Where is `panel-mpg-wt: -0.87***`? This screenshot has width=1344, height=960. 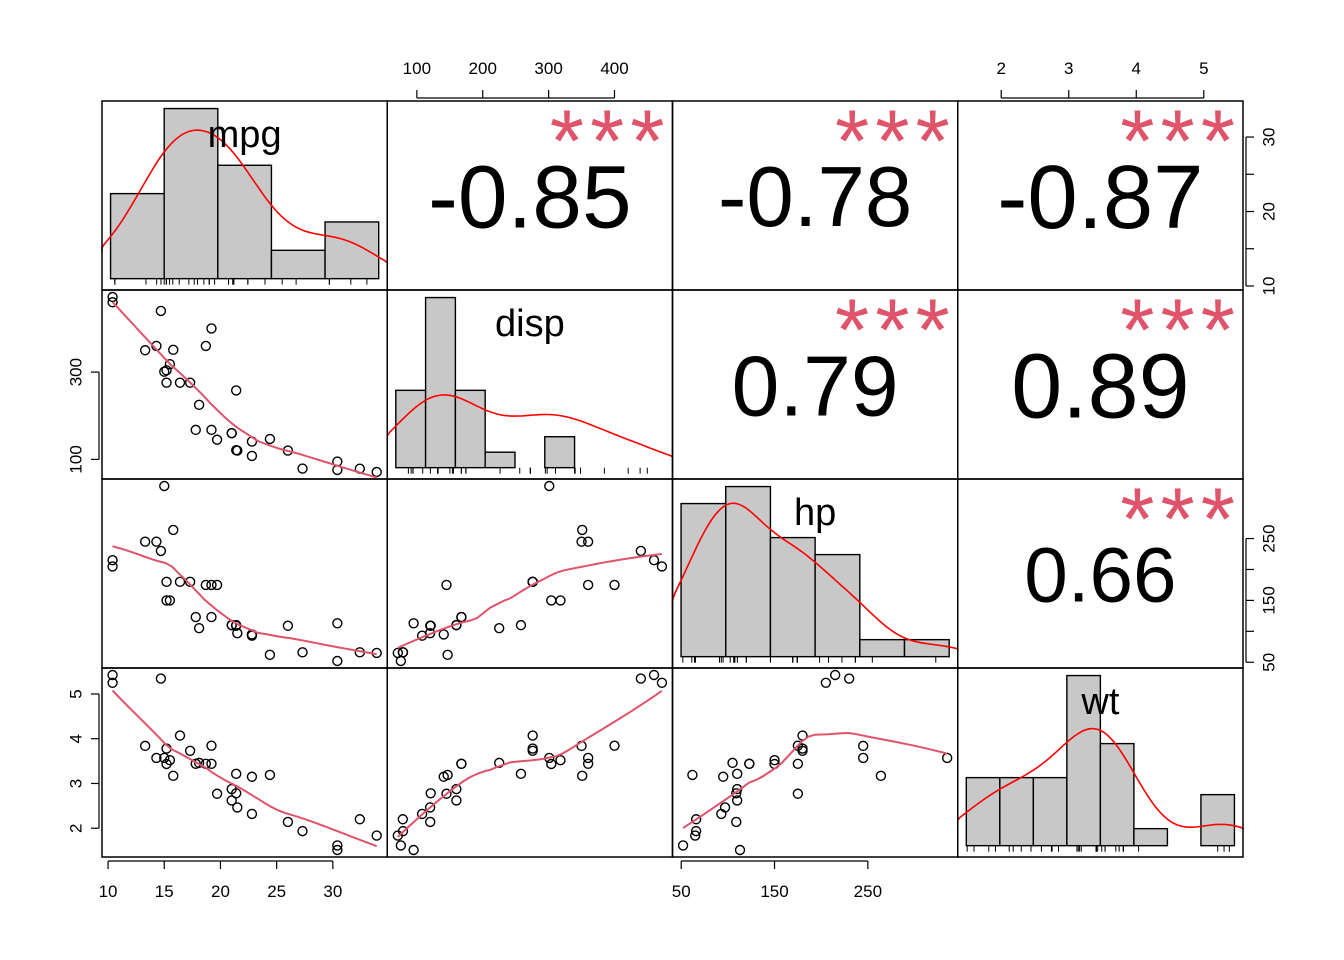
panel-mpg-wt: -0.87*** is located at coordinates (1100, 191).